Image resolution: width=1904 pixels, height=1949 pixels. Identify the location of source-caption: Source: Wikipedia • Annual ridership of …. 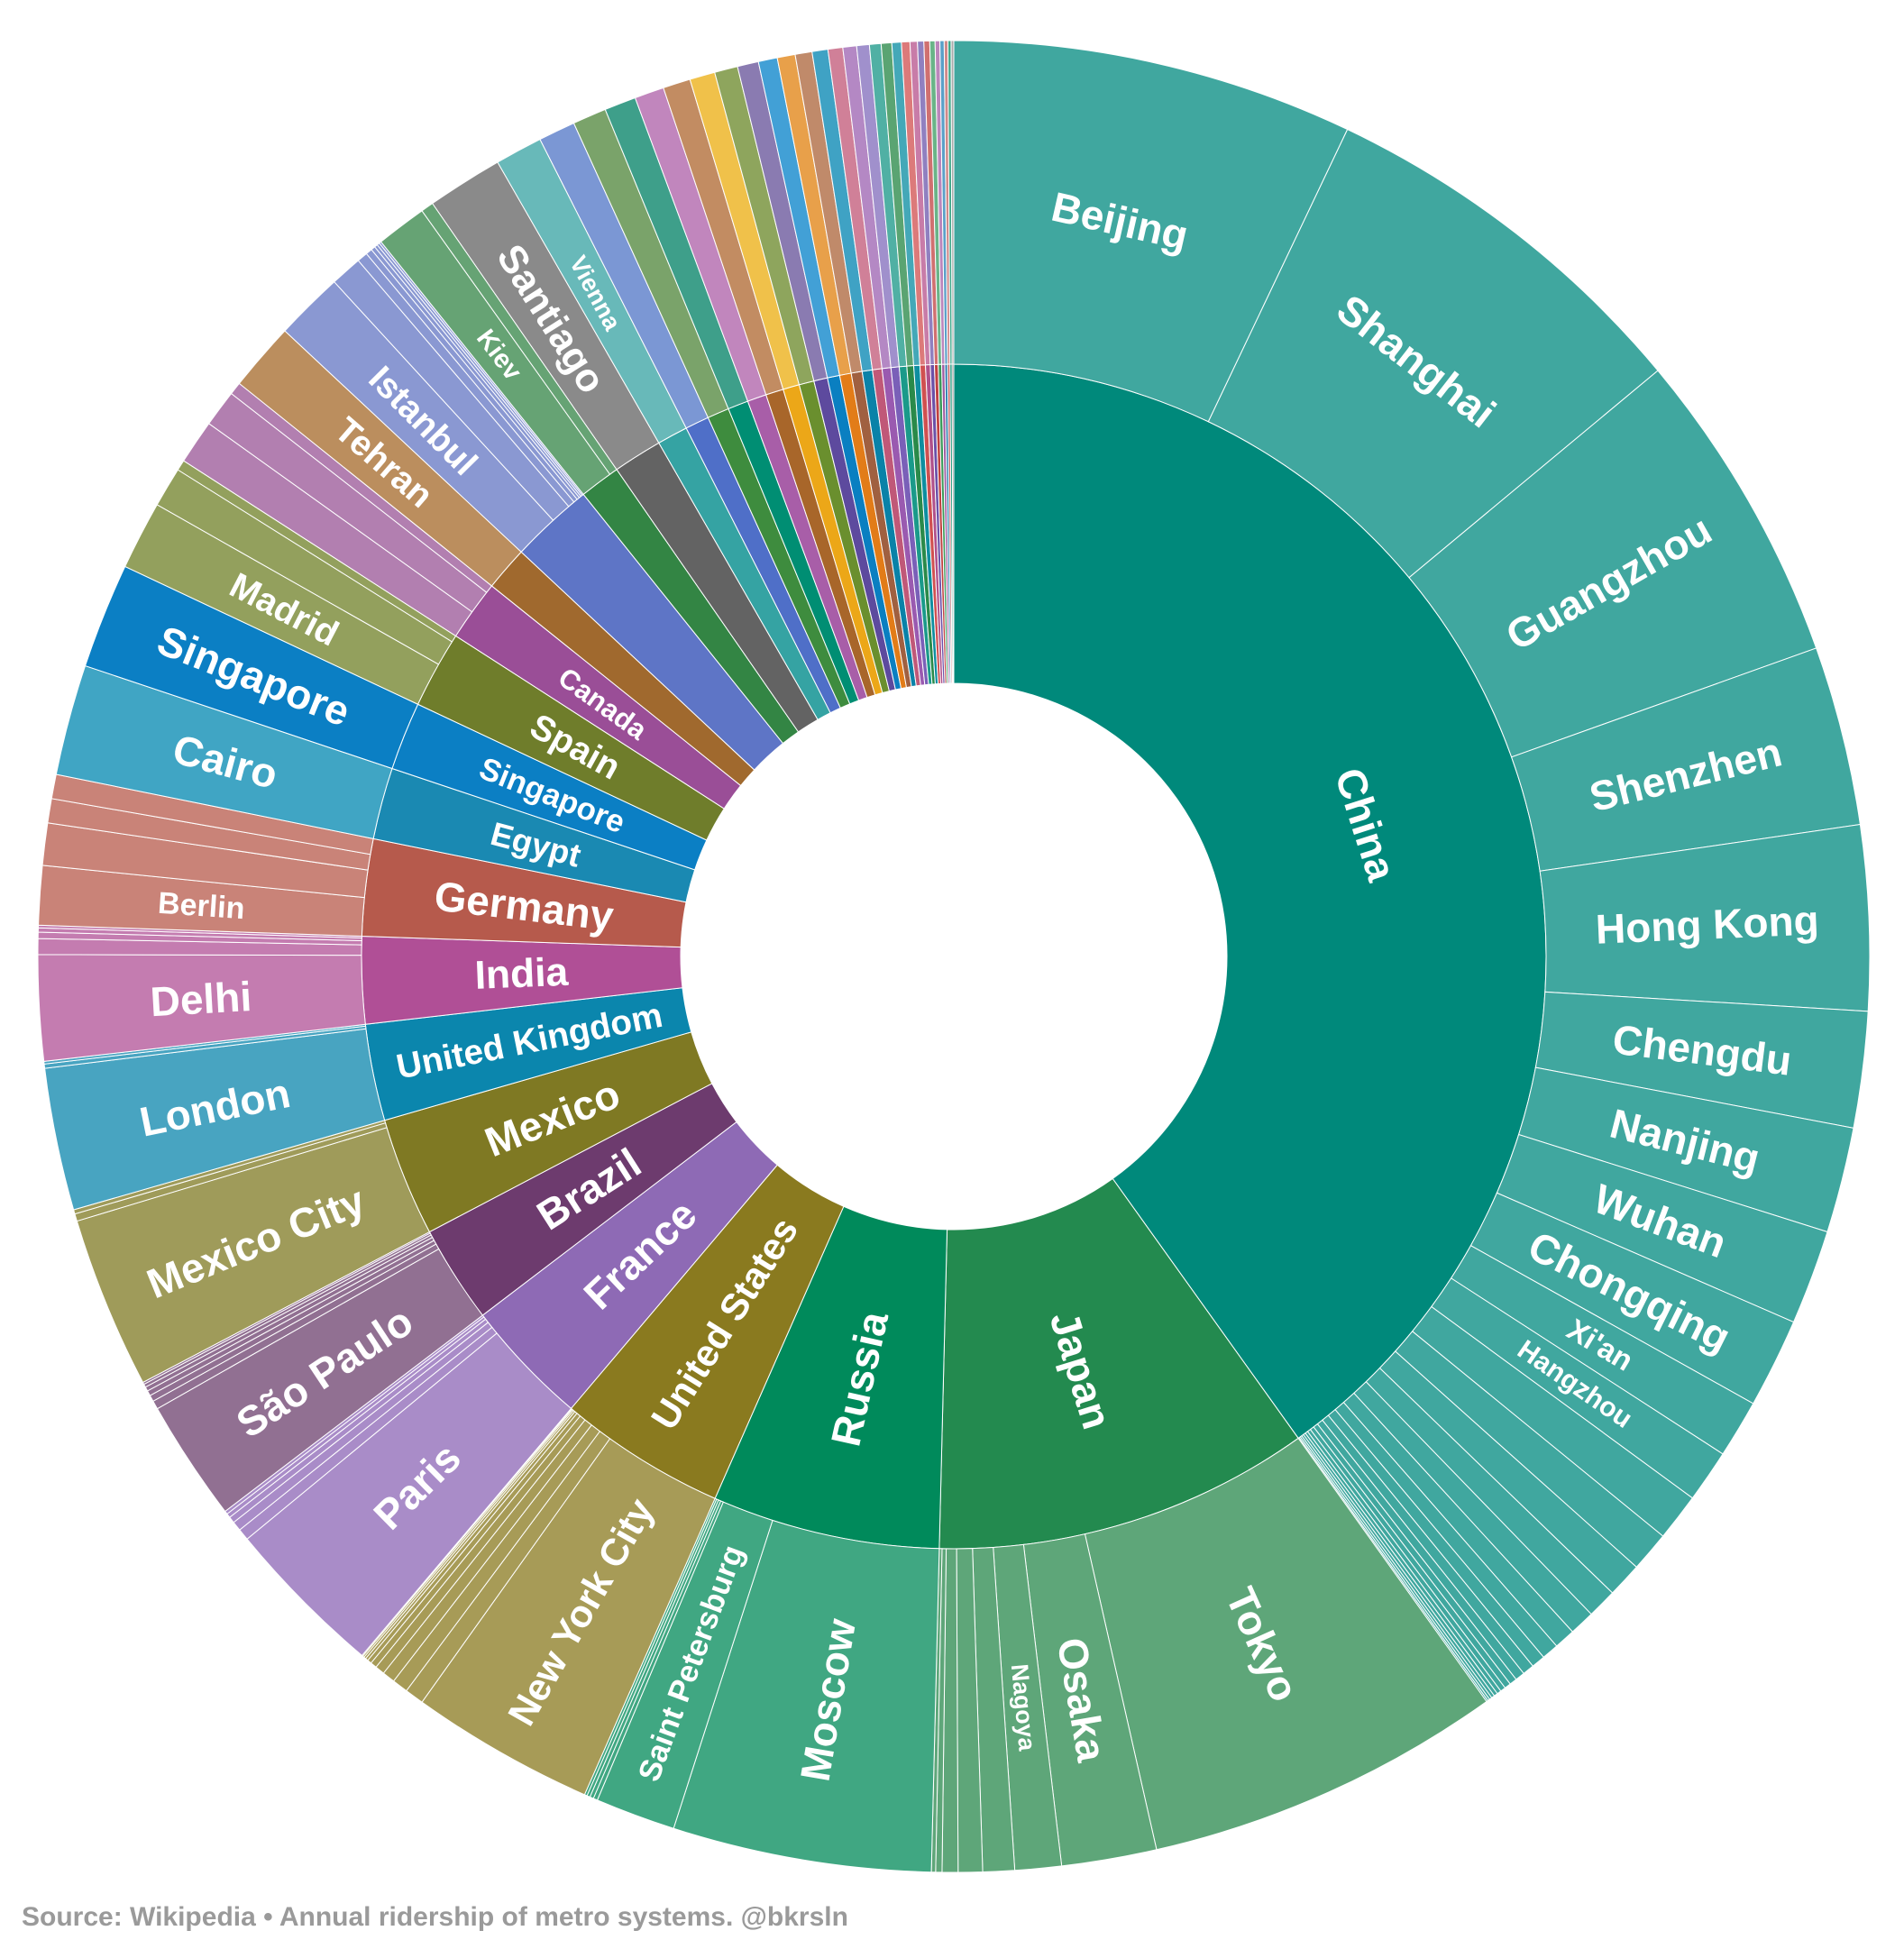
(435, 1917).